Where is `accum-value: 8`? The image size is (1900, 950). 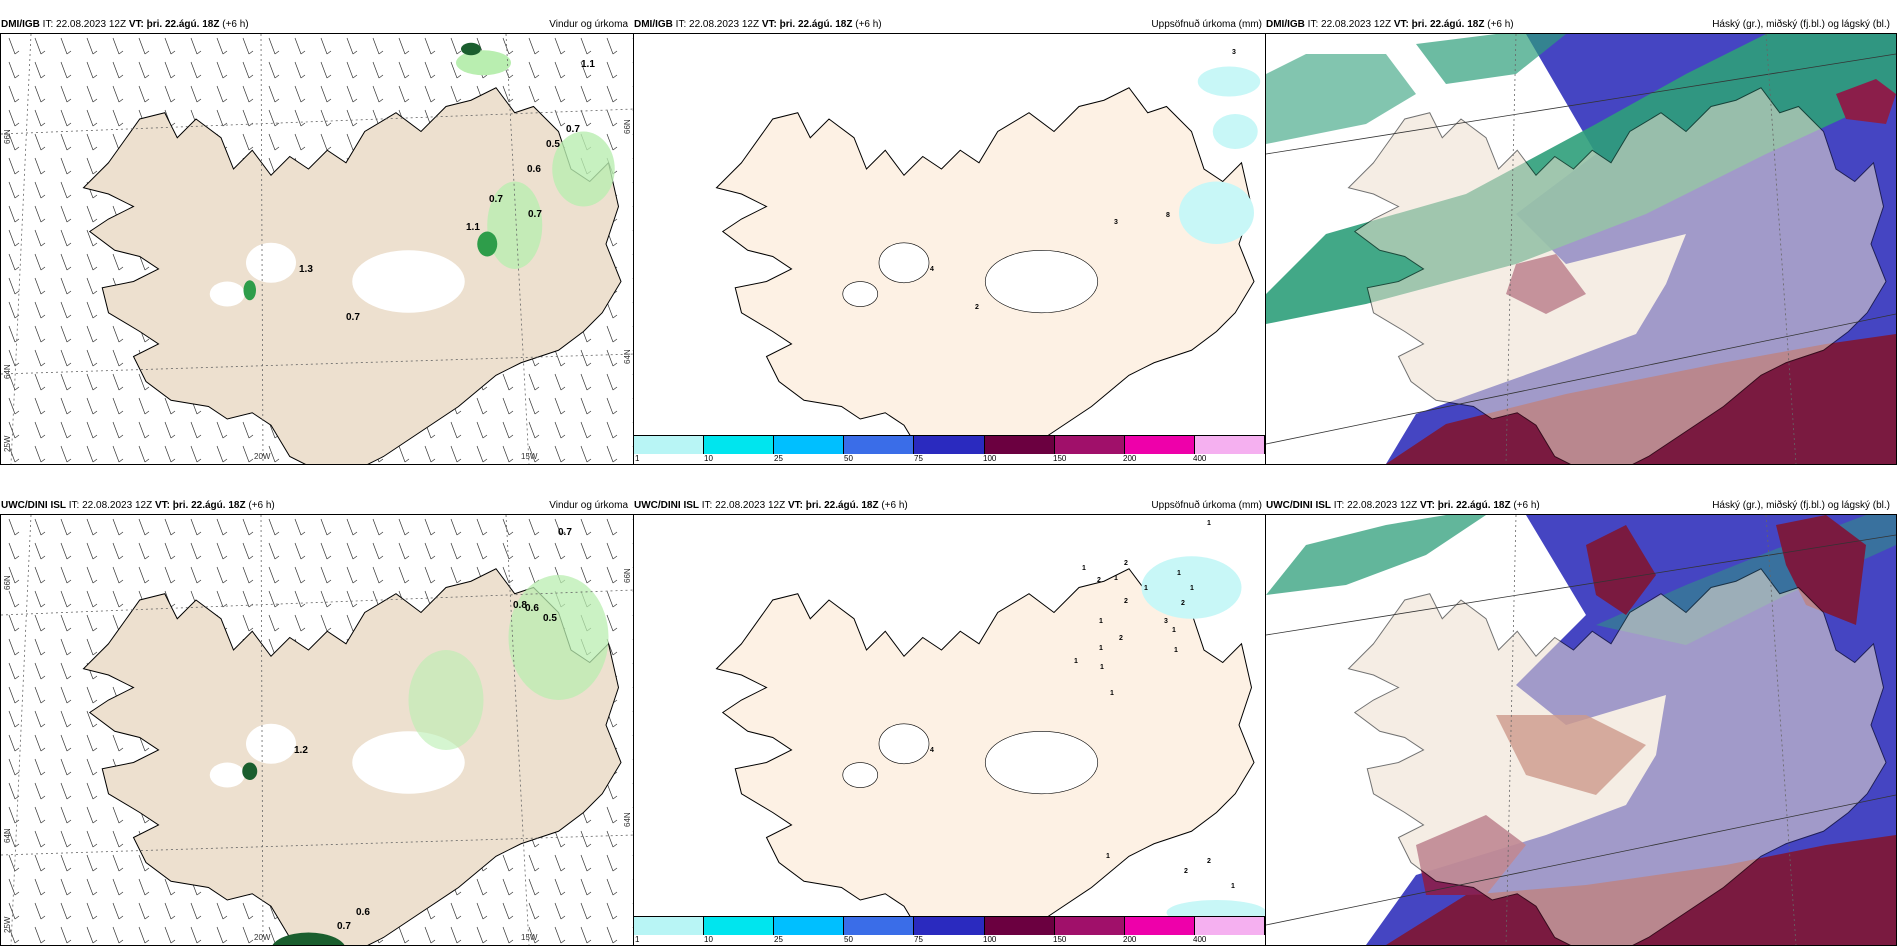
accum-value: 8 is located at coordinates (1168, 215).